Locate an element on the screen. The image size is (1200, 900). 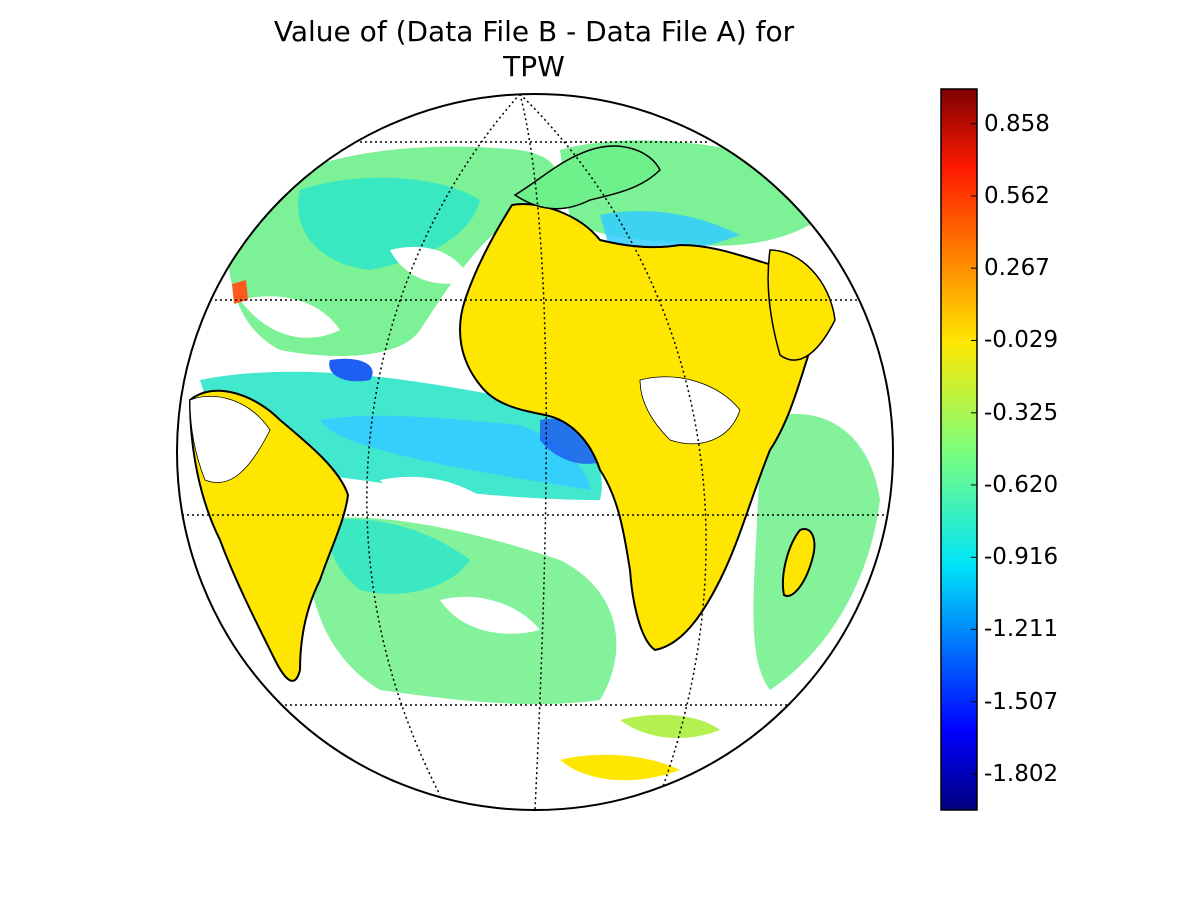
data-region-southern-strip is located at coordinates (620, 767).